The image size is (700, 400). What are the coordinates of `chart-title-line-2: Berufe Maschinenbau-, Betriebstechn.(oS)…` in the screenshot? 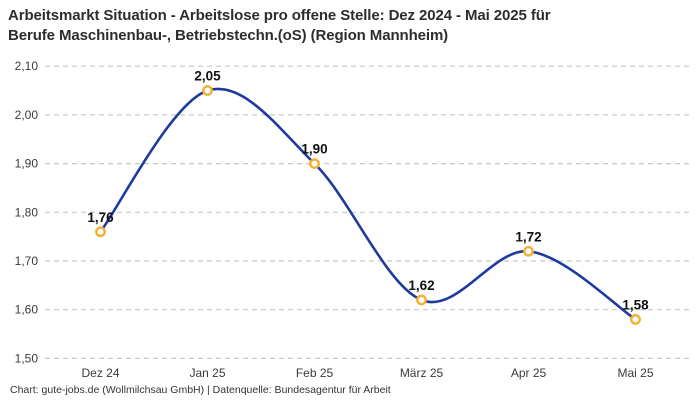 It's located at (228, 35).